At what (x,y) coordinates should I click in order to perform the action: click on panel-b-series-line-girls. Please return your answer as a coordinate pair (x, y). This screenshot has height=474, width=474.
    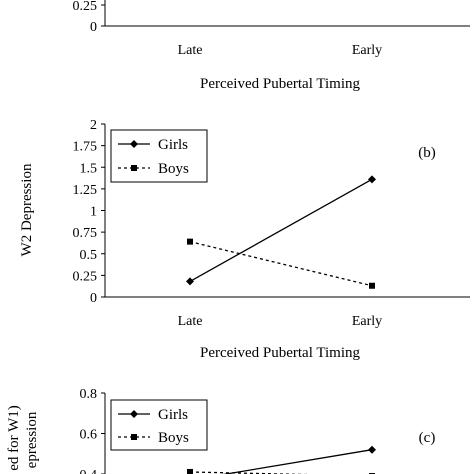
    Looking at the image, I should click on (281, 230).